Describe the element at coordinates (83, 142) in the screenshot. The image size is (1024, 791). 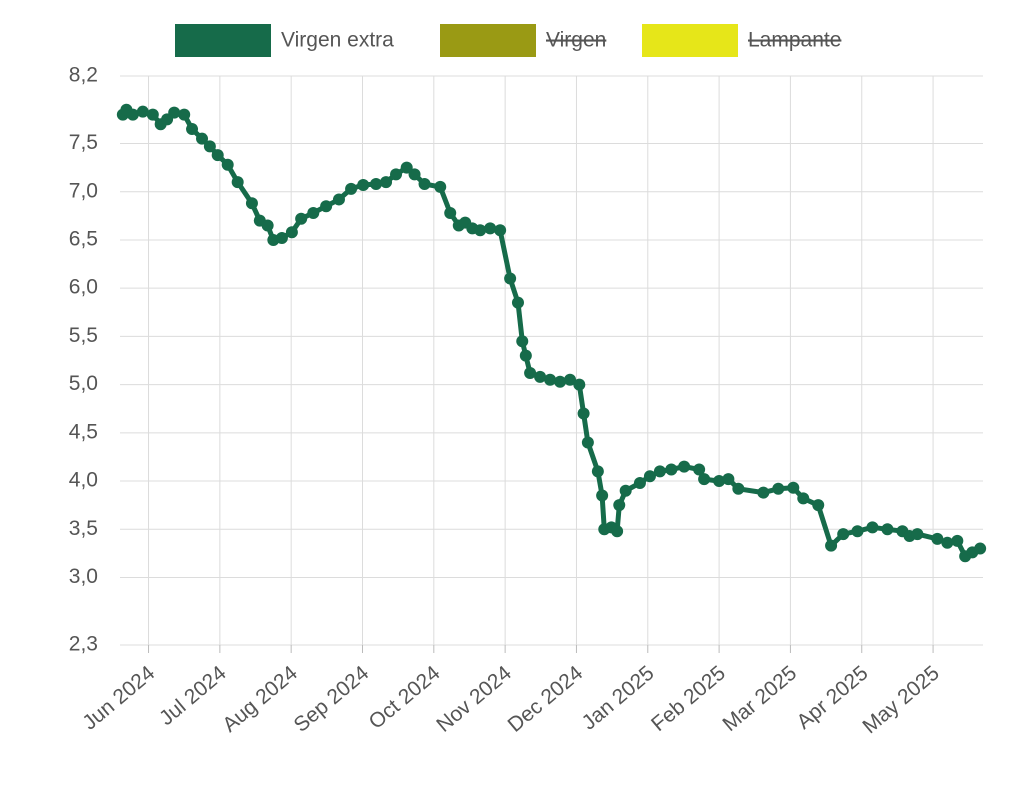
I see `y-tick-label: 7,5` at that location.